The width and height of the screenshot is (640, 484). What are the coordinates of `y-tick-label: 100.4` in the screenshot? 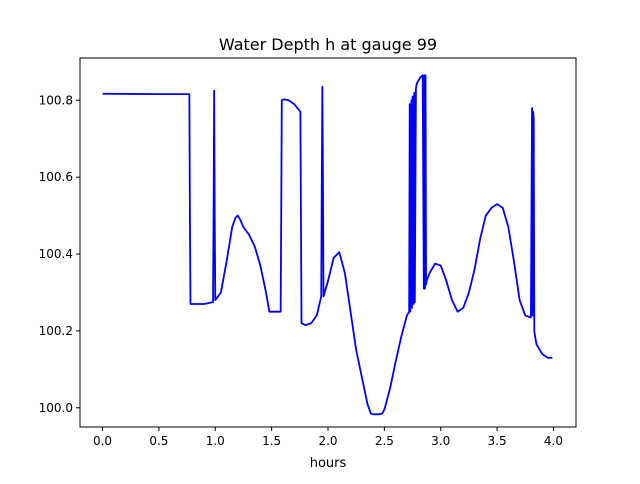 It's located at (56, 254).